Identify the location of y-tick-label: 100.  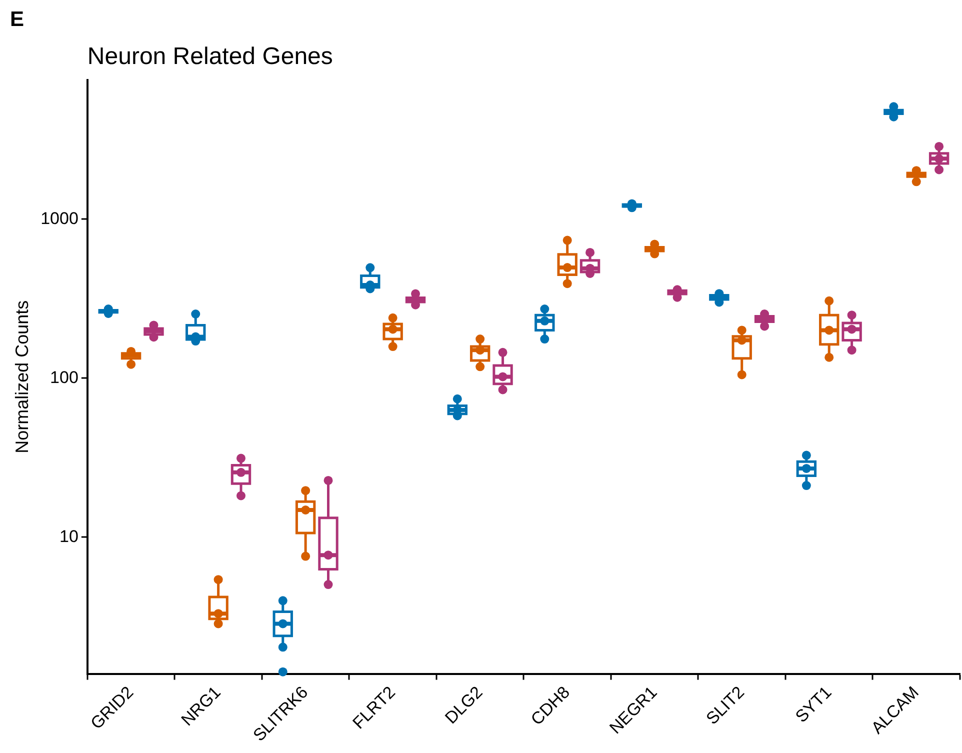
(64, 377).